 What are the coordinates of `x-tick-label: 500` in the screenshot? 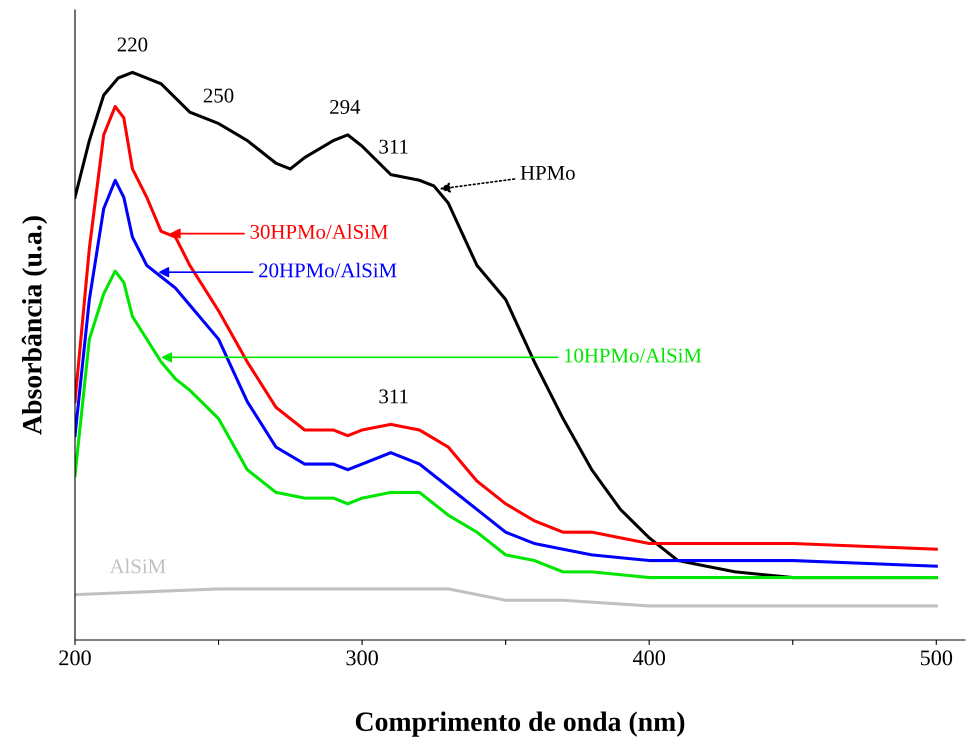 It's located at (936, 658).